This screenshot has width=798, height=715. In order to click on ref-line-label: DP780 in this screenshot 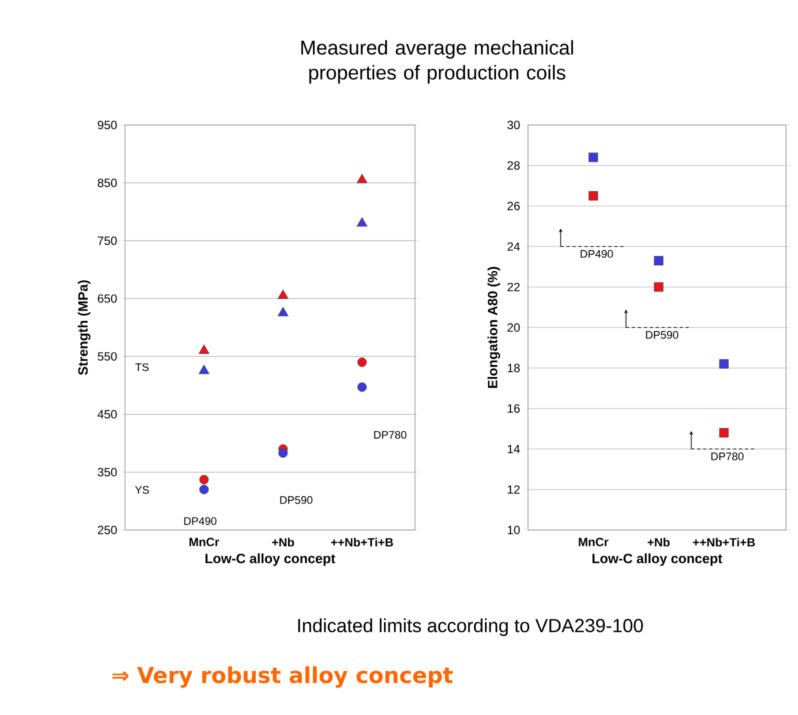, I will do `click(727, 456)`.